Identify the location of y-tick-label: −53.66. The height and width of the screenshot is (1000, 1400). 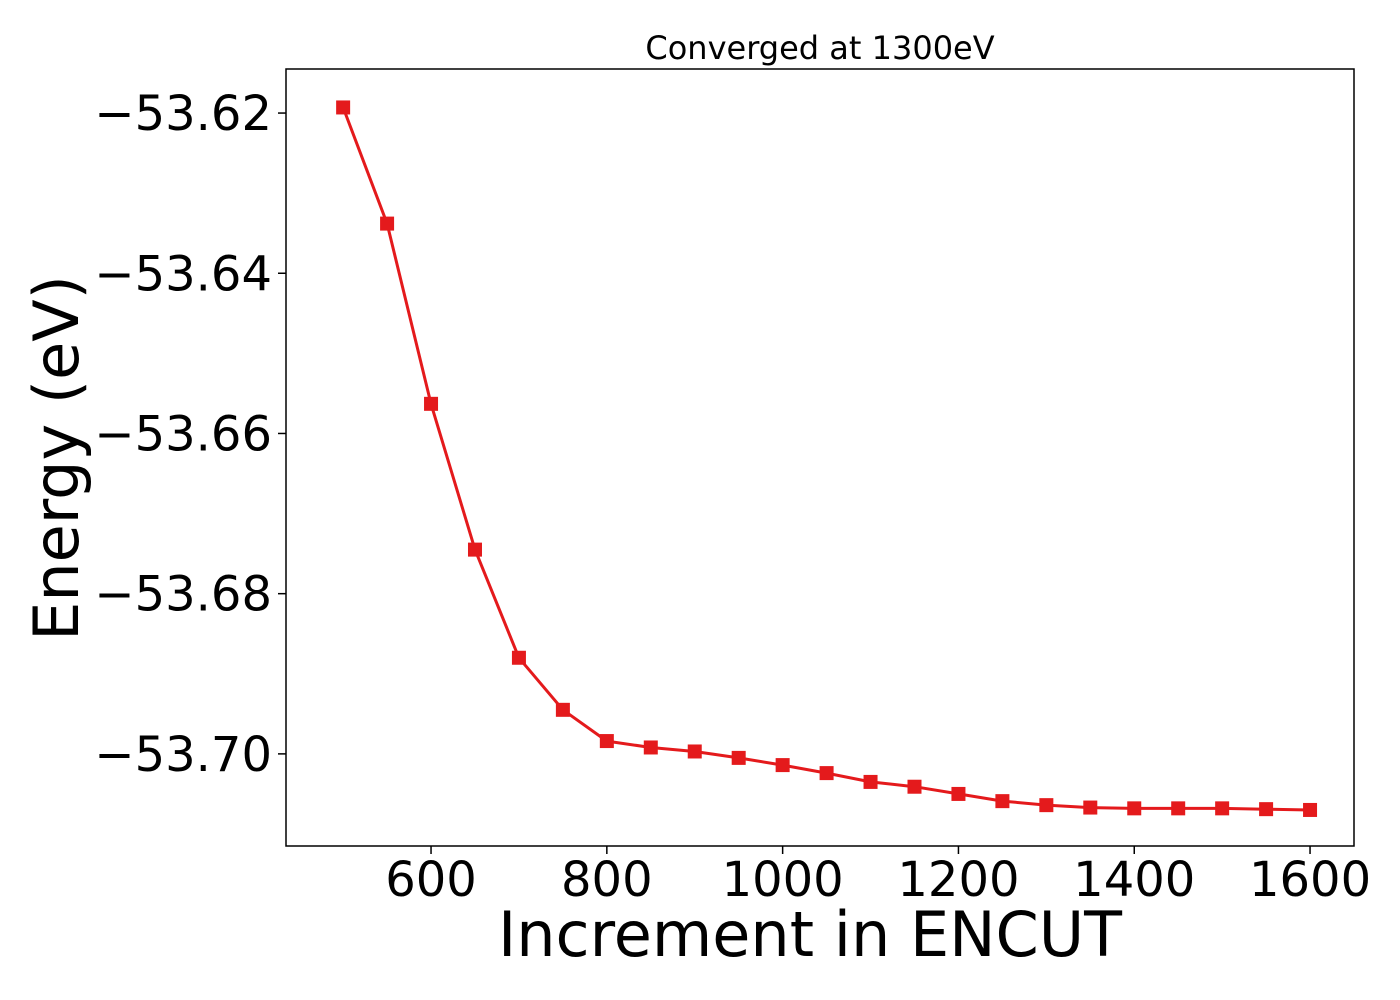
(183, 434).